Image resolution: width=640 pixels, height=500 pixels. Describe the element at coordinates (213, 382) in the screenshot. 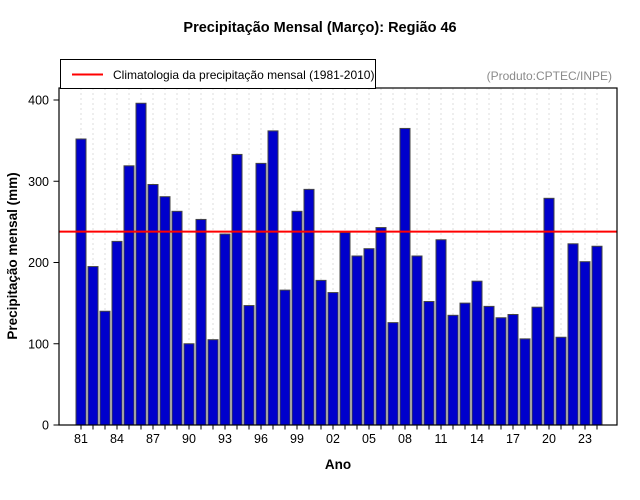

I see `bar-1992` at that location.